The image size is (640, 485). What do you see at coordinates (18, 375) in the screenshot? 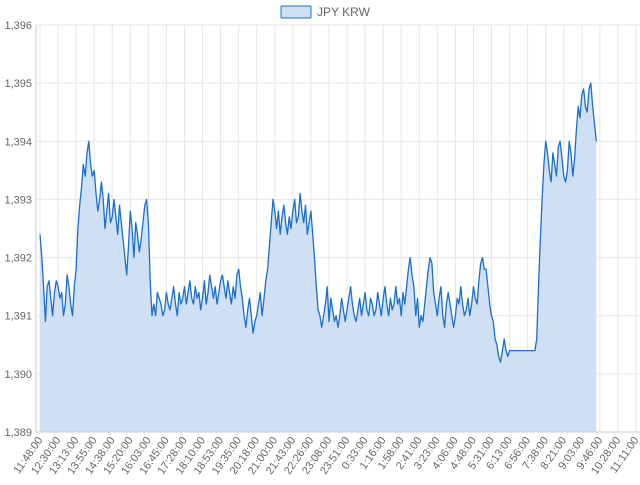
I see `y-tick-label: 1,390` at bounding box center [18, 375].